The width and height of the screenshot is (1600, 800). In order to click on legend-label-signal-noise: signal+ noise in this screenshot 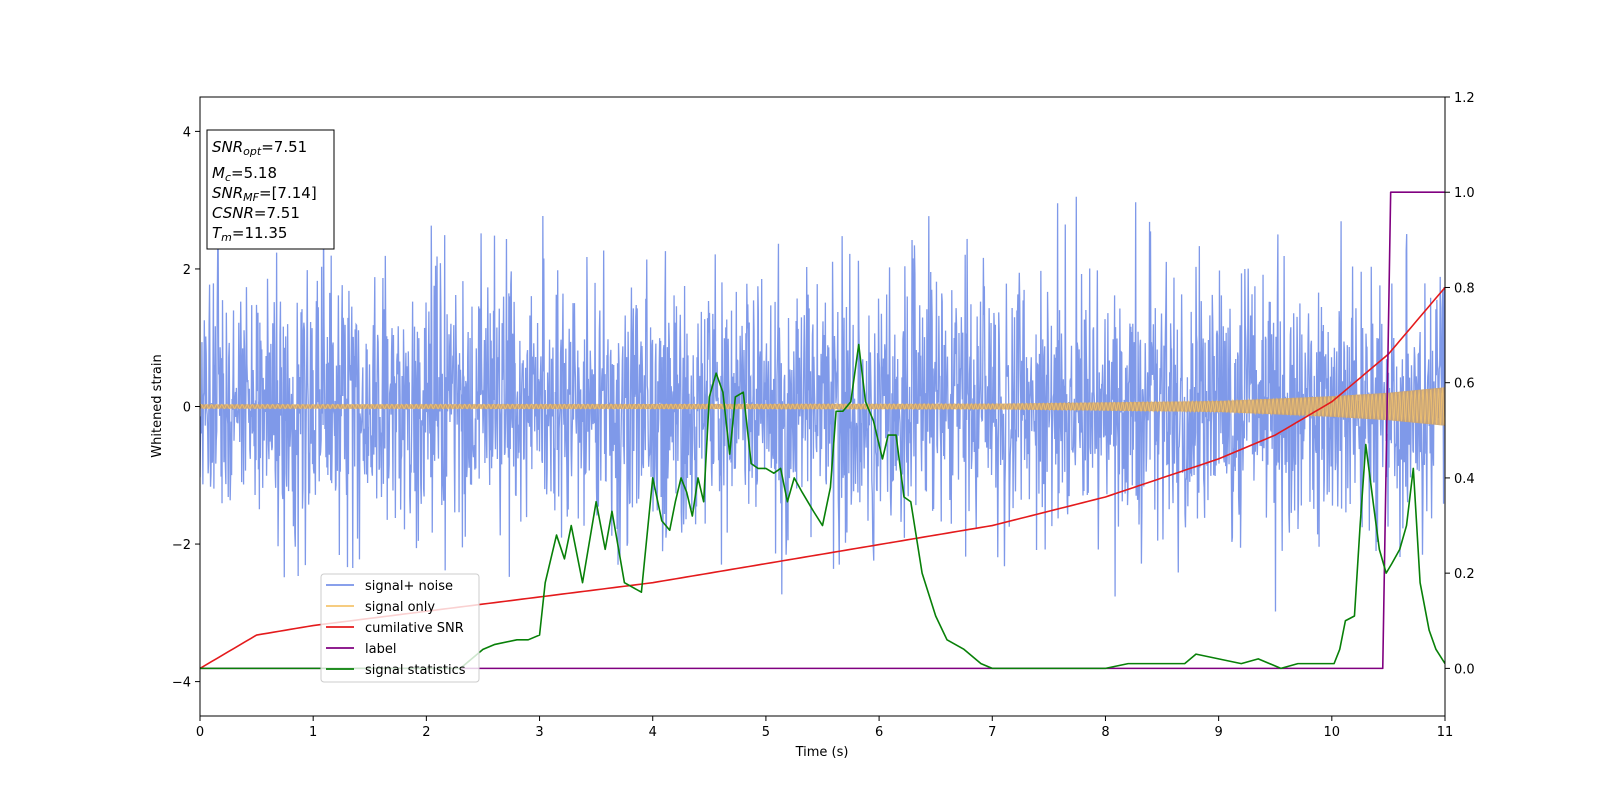, I will do `click(409, 586)`.